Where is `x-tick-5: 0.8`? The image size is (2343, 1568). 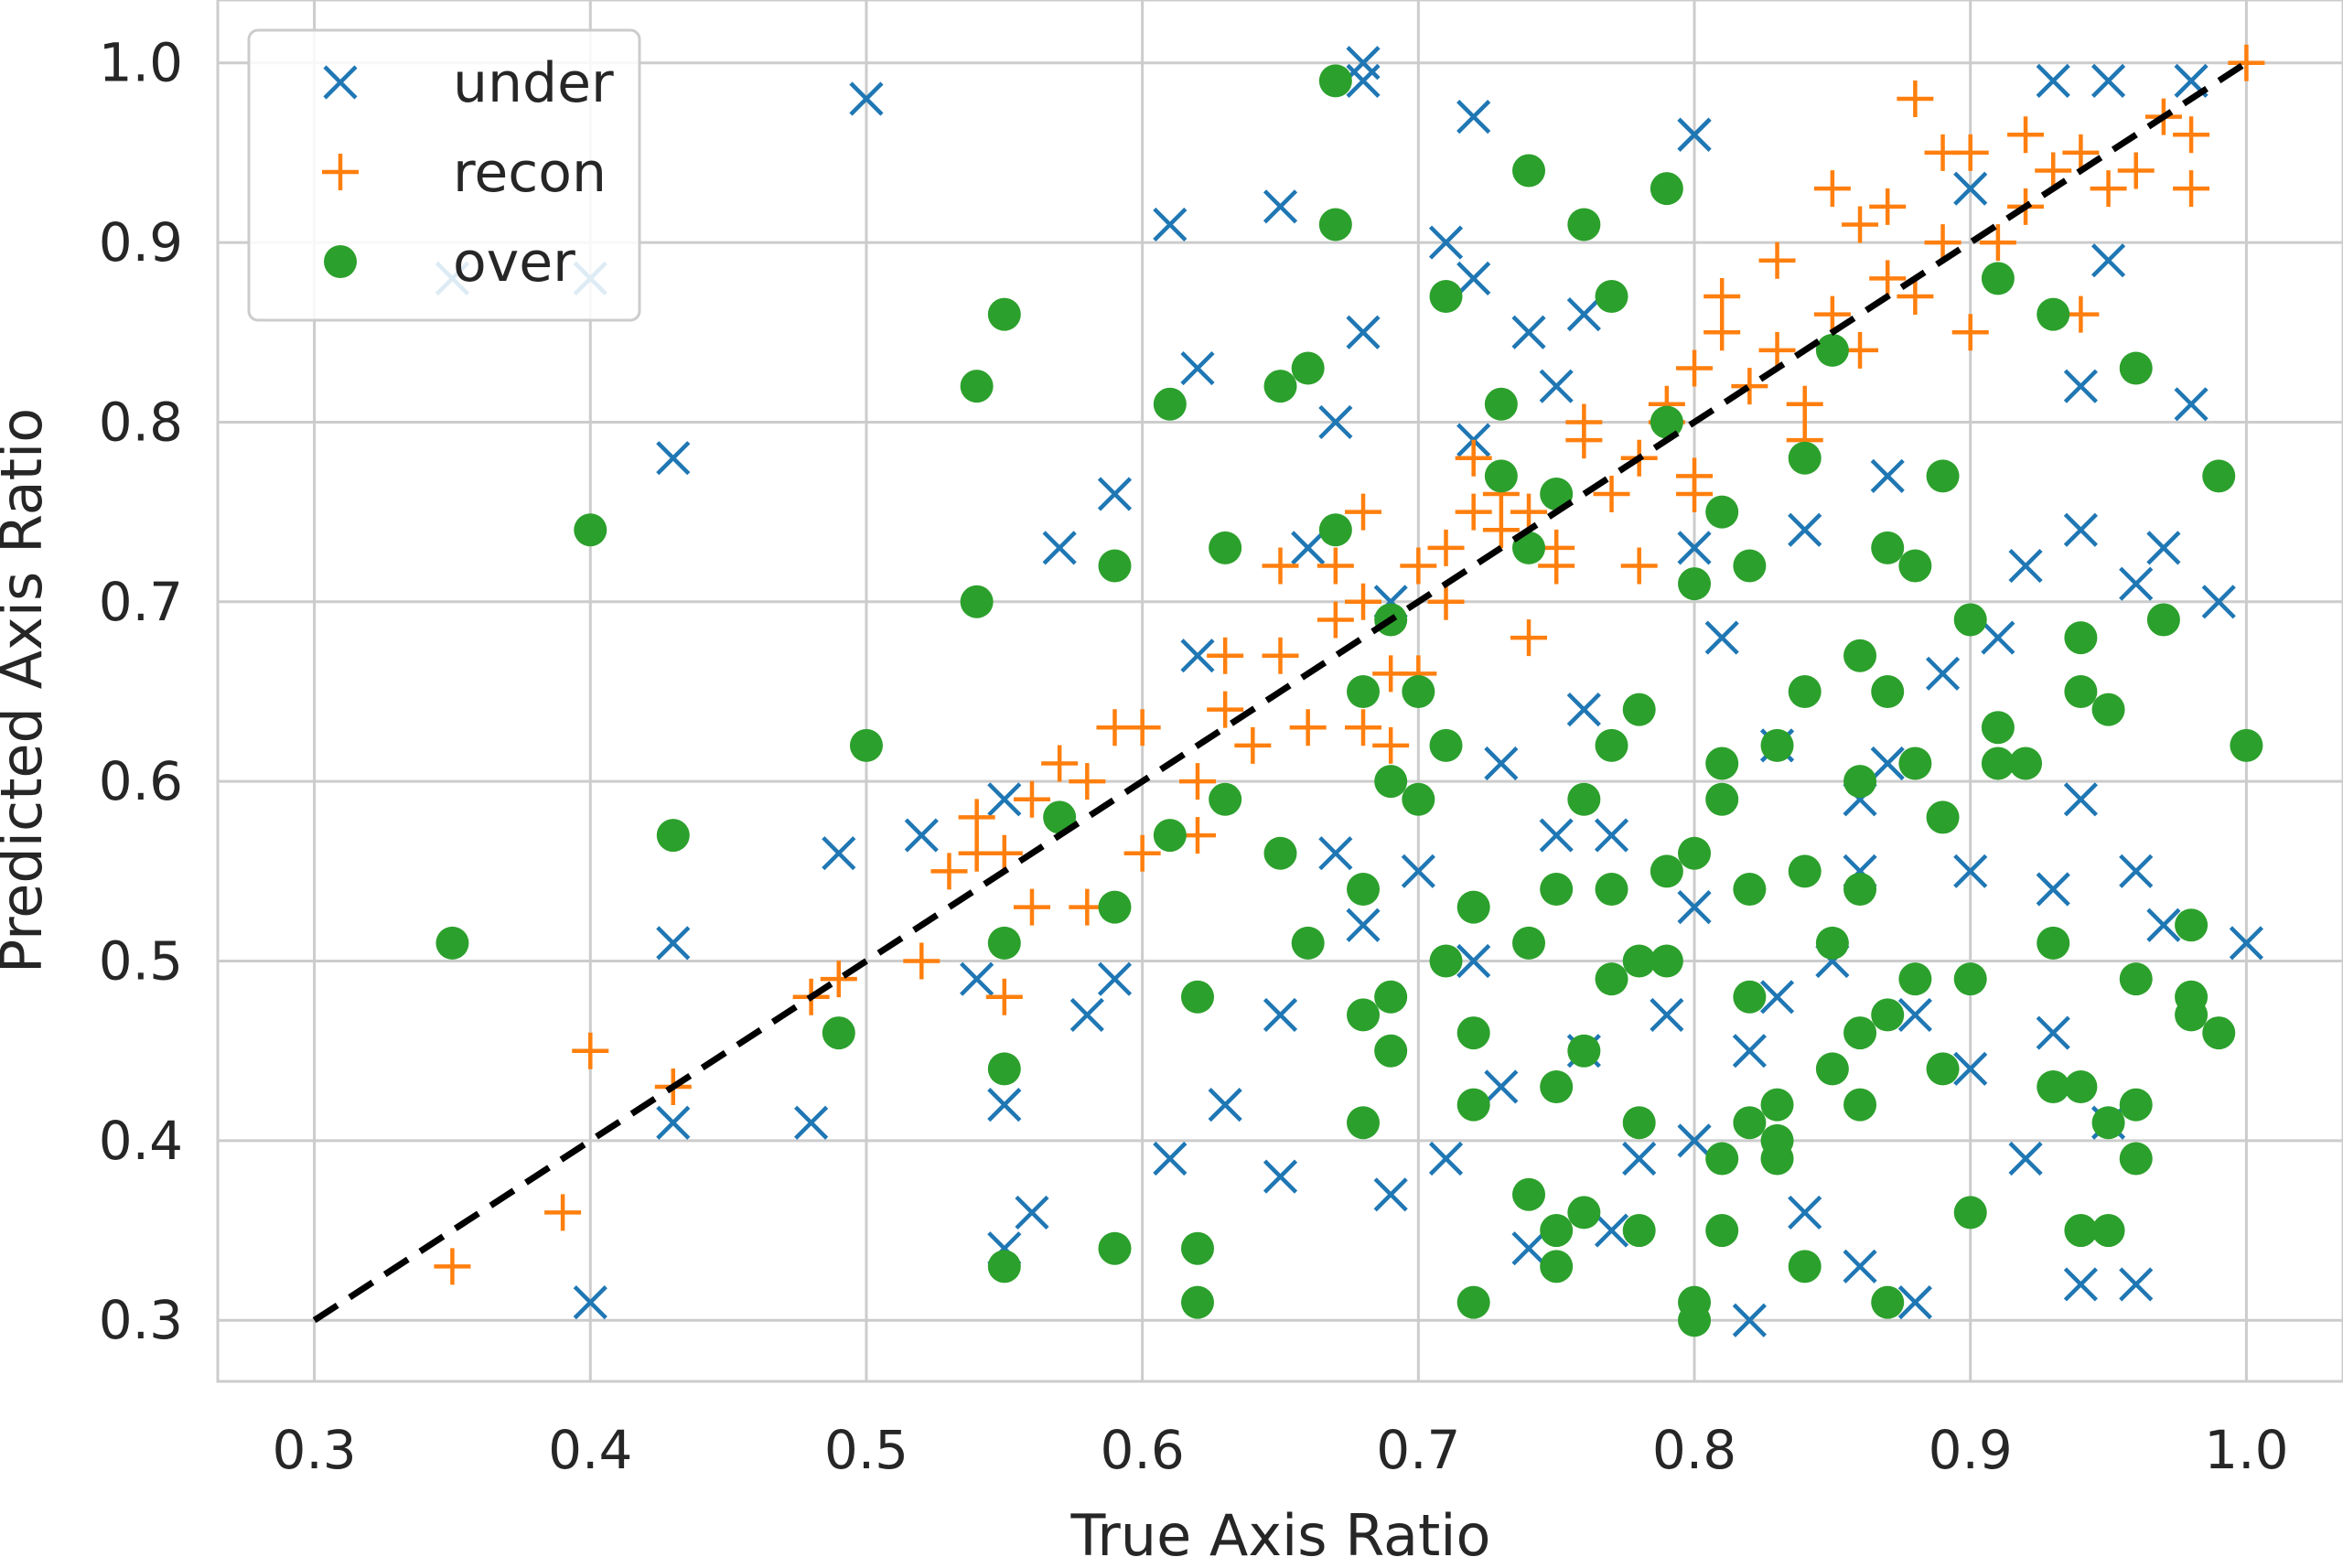
x-tick-5: 0.8 is located at coordinates (1694, 1450).